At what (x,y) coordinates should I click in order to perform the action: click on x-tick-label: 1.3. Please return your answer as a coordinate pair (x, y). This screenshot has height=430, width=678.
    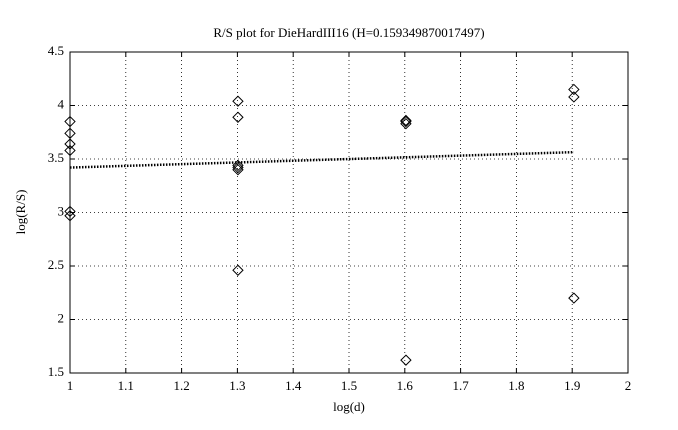
    Looking at the image, I should click on (237, 385).